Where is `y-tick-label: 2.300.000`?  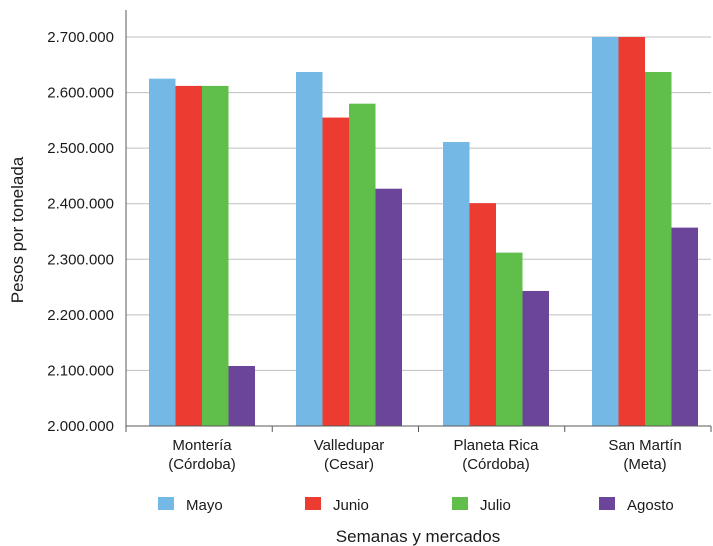
y-tick-label: 2.300.000 is located at coordinates (80, 259).